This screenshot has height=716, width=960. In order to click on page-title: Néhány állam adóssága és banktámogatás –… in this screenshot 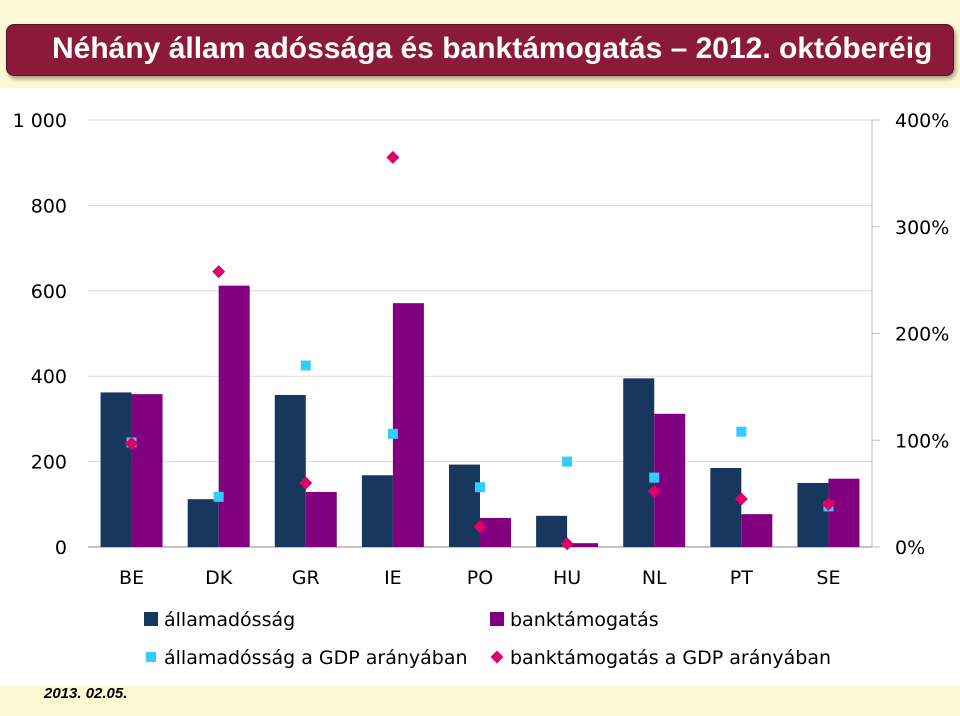, I will do `click(492, 48)`.